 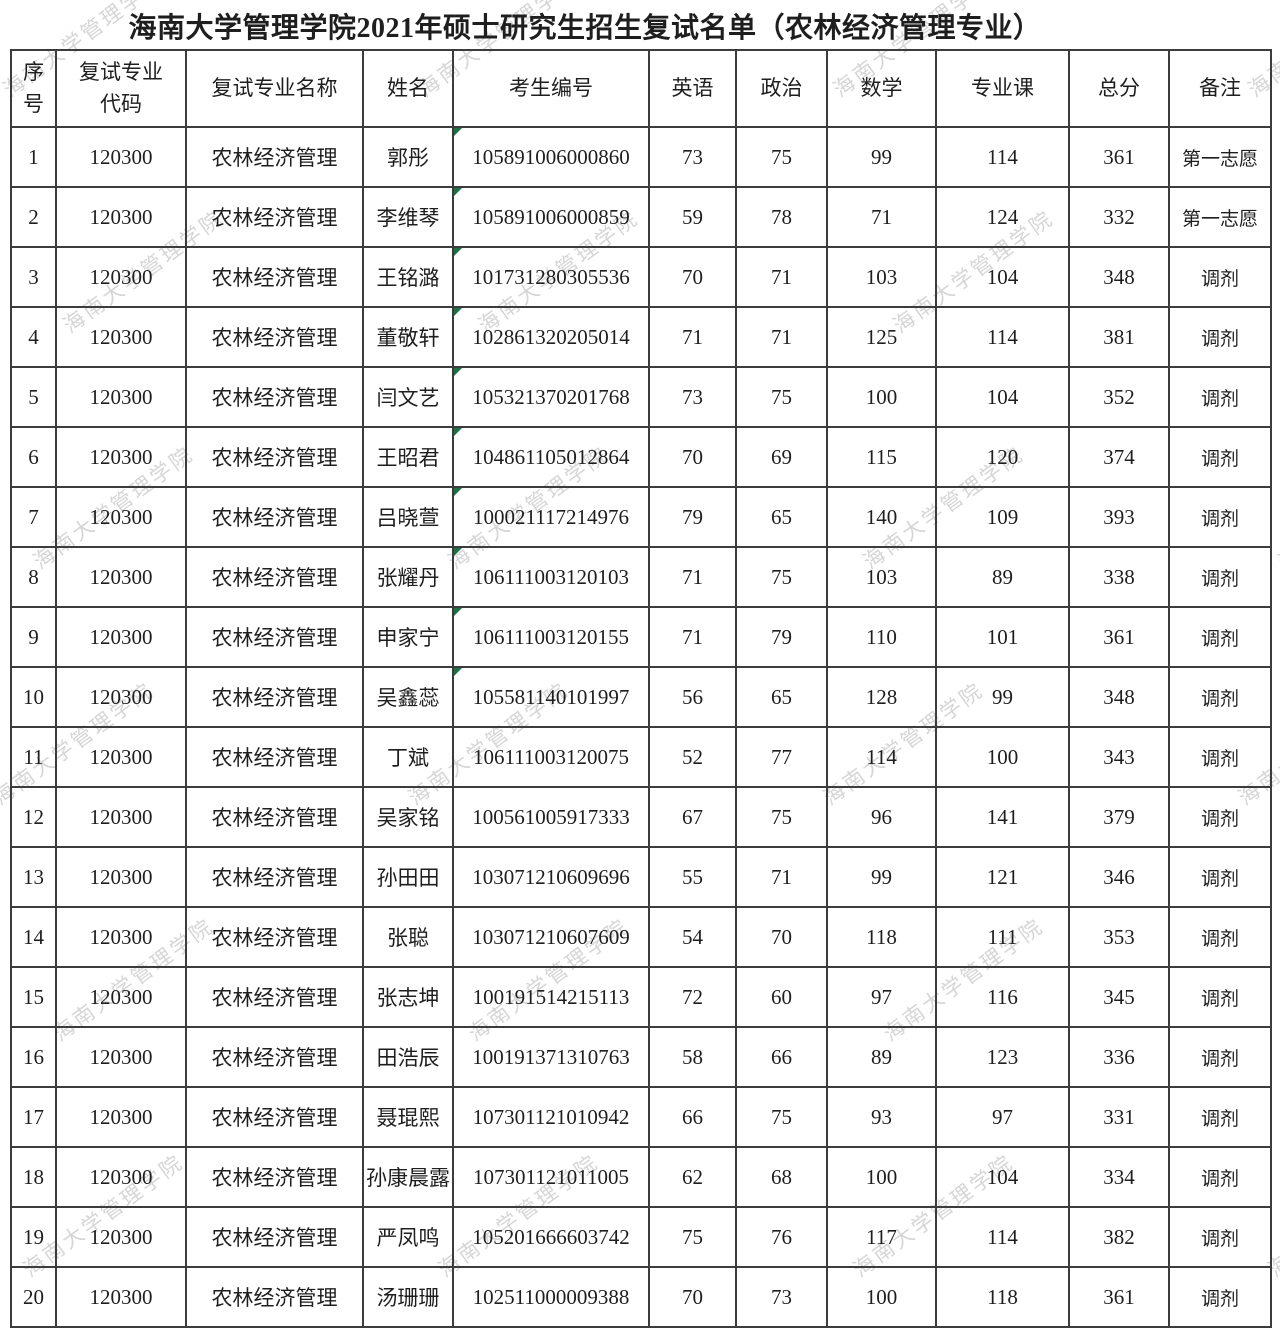 I want to click on page-title: 海南大学管理学院2021年硕士研究生招生复试名单（农林经济管理专业）, so click(x=585, y=28).